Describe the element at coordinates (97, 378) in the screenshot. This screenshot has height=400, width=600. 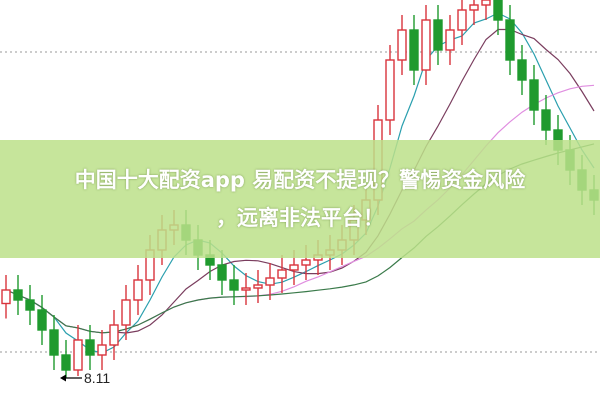
I see `low-price-label: 8.11` at that location.